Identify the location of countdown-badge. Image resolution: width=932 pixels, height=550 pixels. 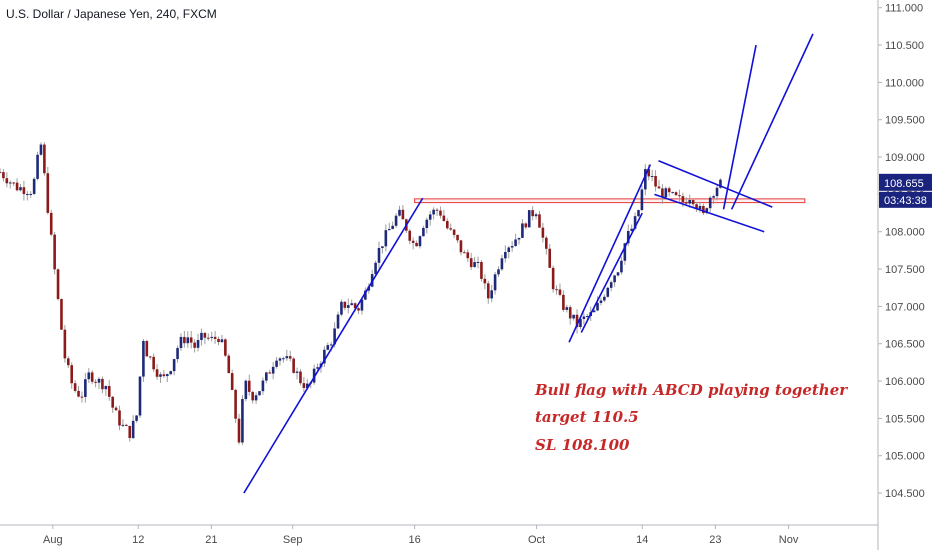
(905, 199).